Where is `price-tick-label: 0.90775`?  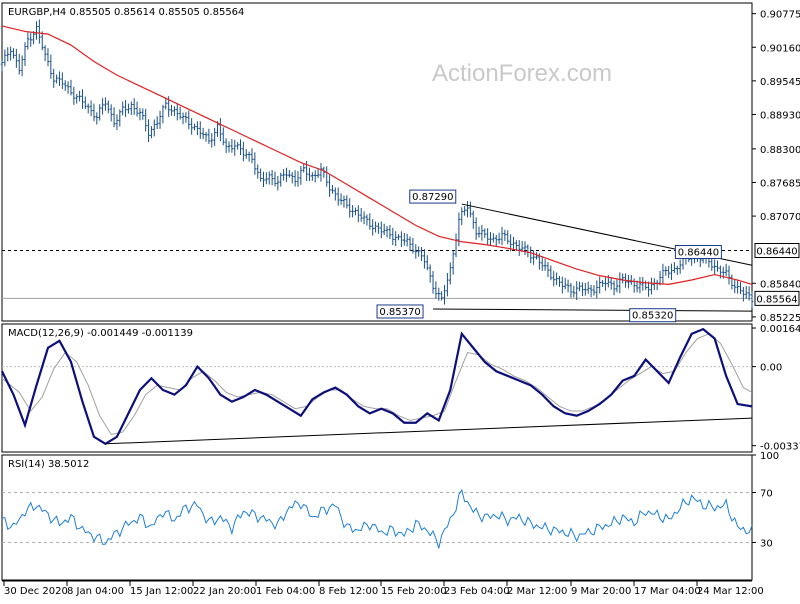
price-tick-label: 0.90775 is located at coordinates (780, 15).